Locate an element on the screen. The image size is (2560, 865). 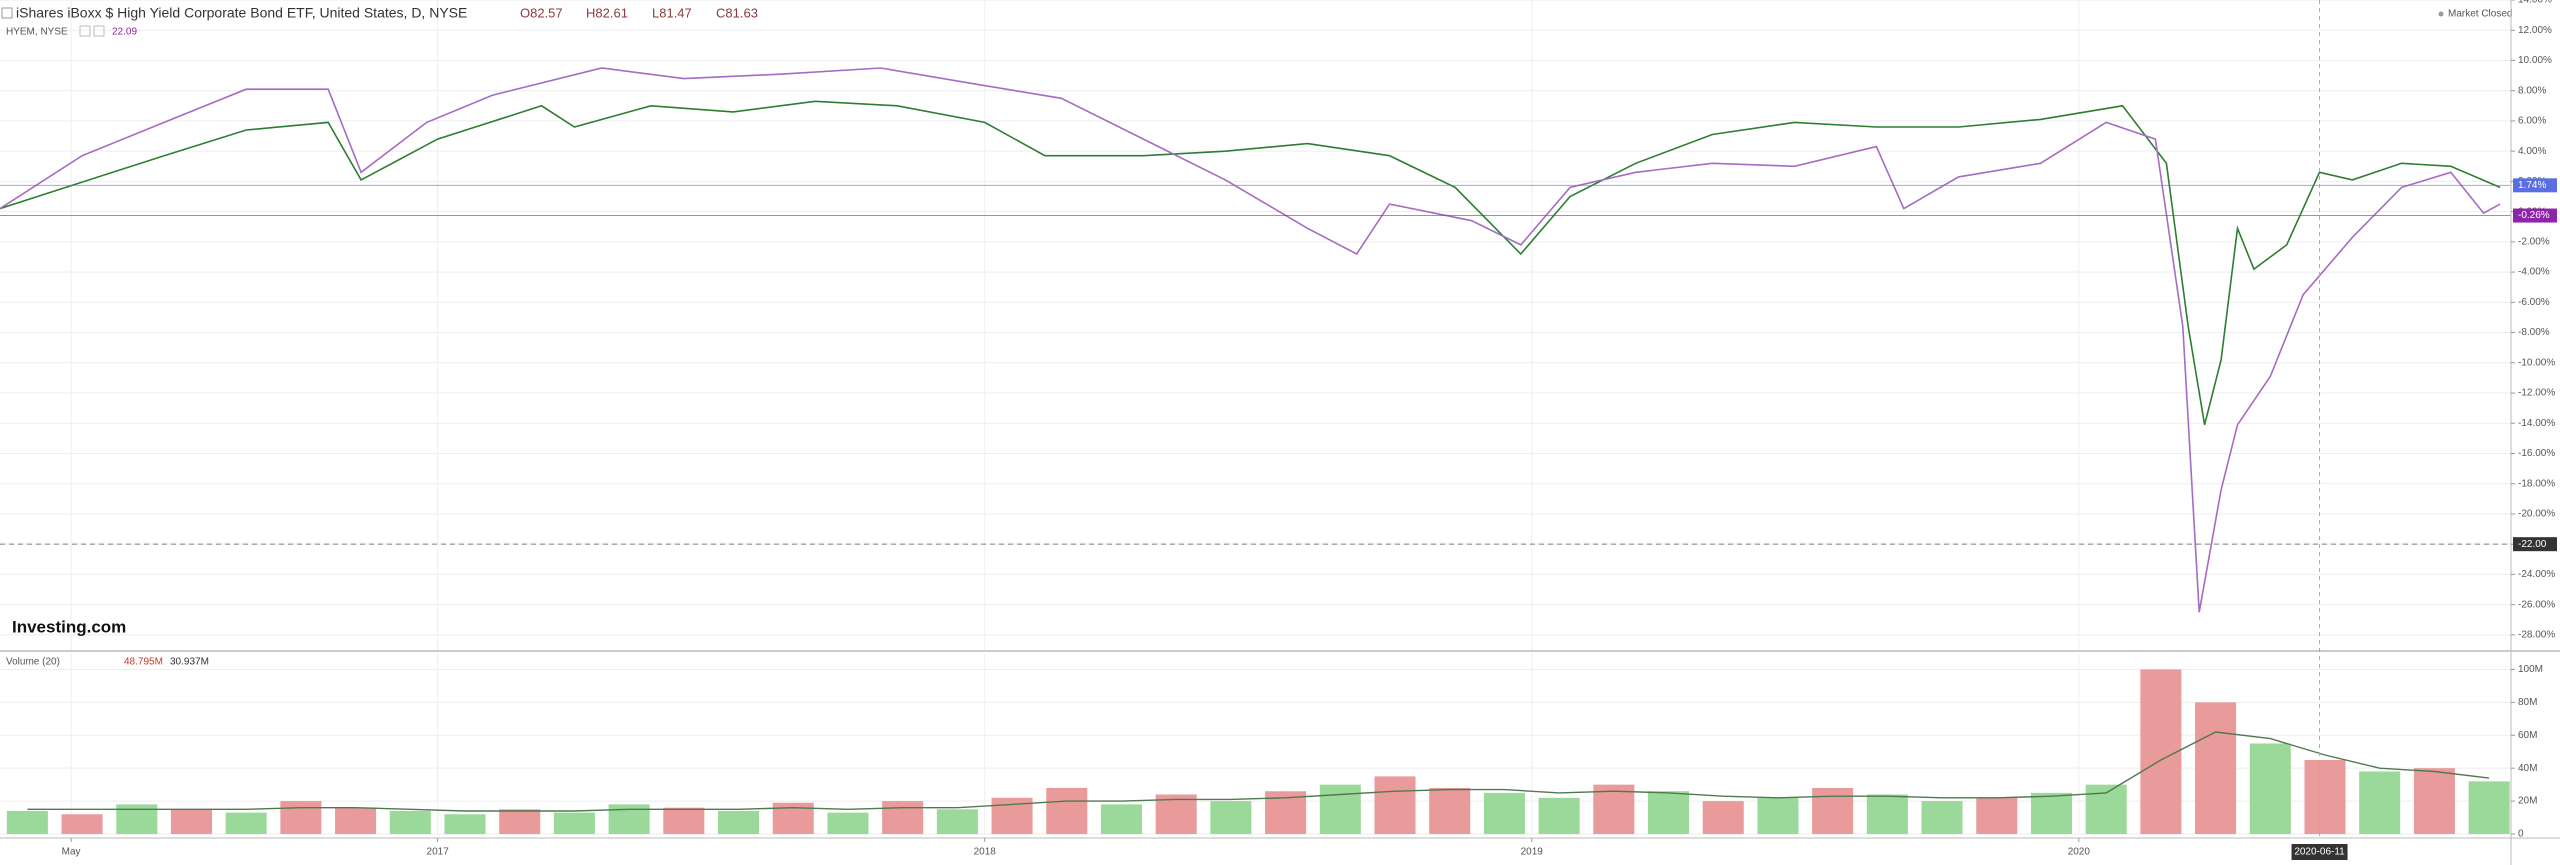
market-status: Market Closed is located at coordinates (2480, 14).